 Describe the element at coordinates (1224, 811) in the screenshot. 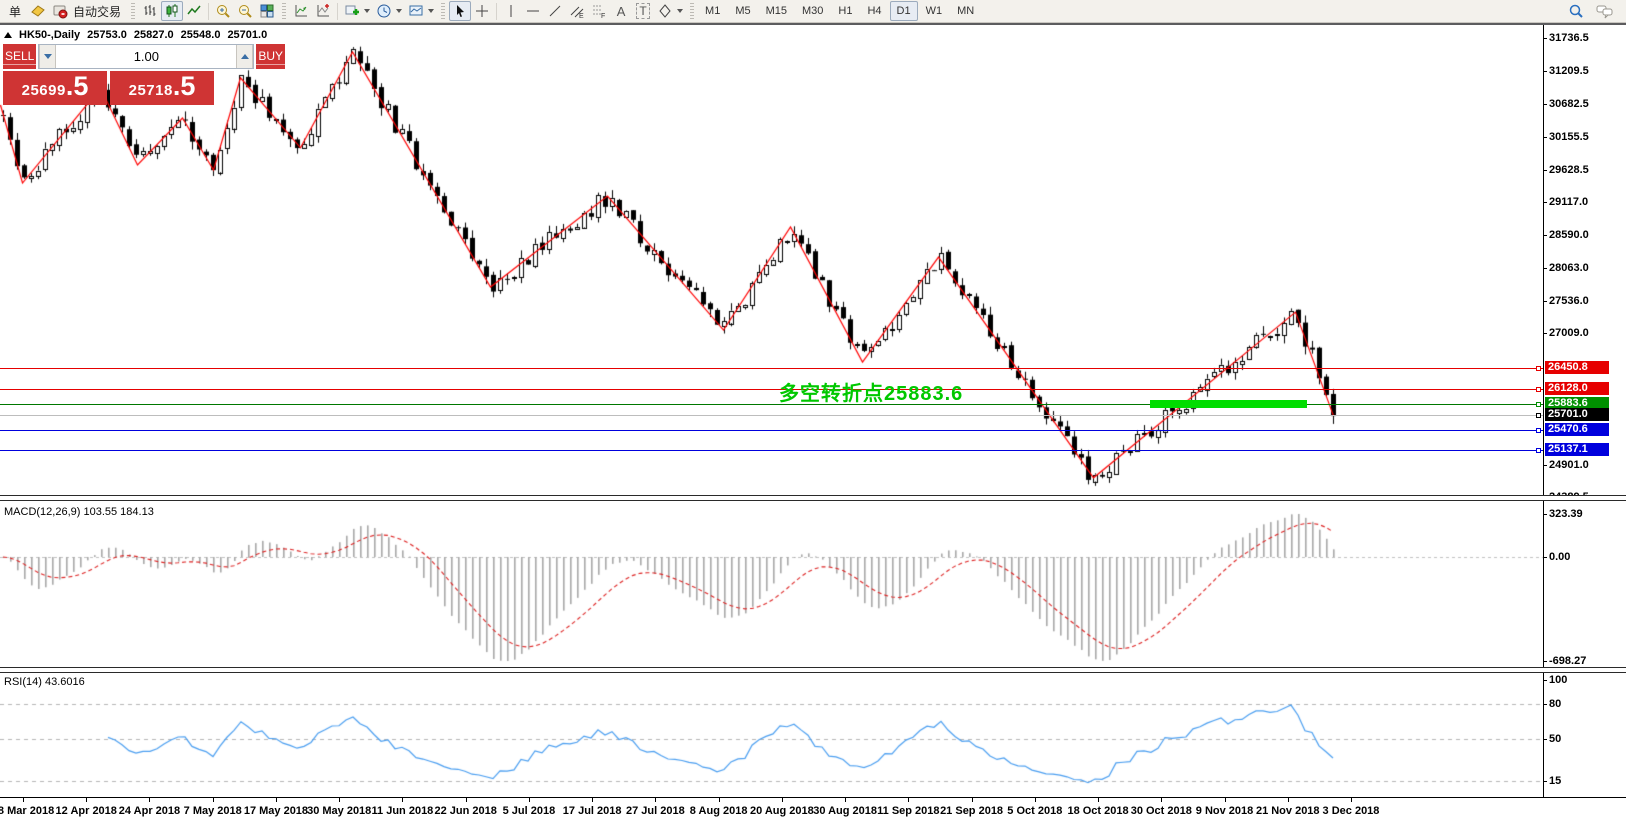

I see `date-tick-label: 9 Nov 2018` at that location.